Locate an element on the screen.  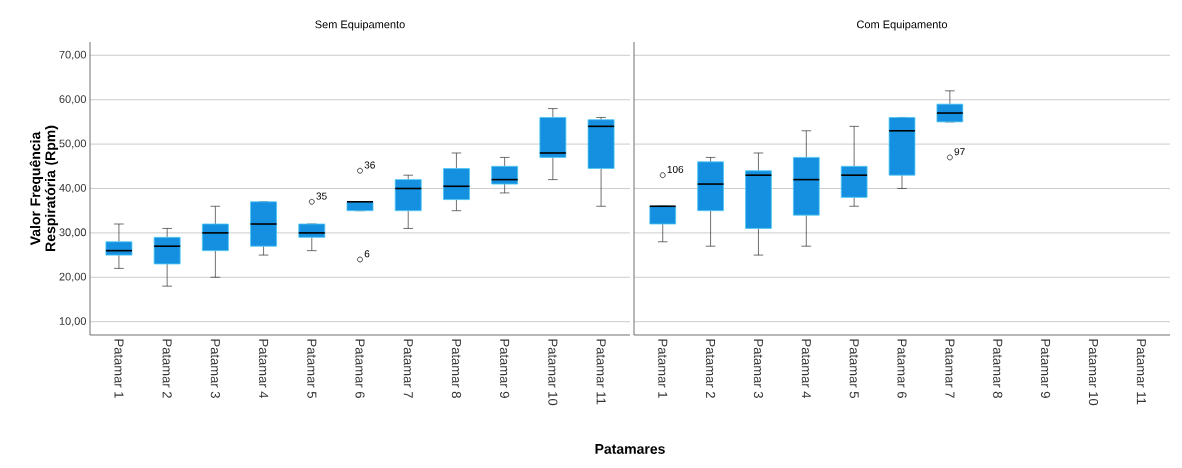
x-axis-title: Patamares is located at coordinates (630, 449).